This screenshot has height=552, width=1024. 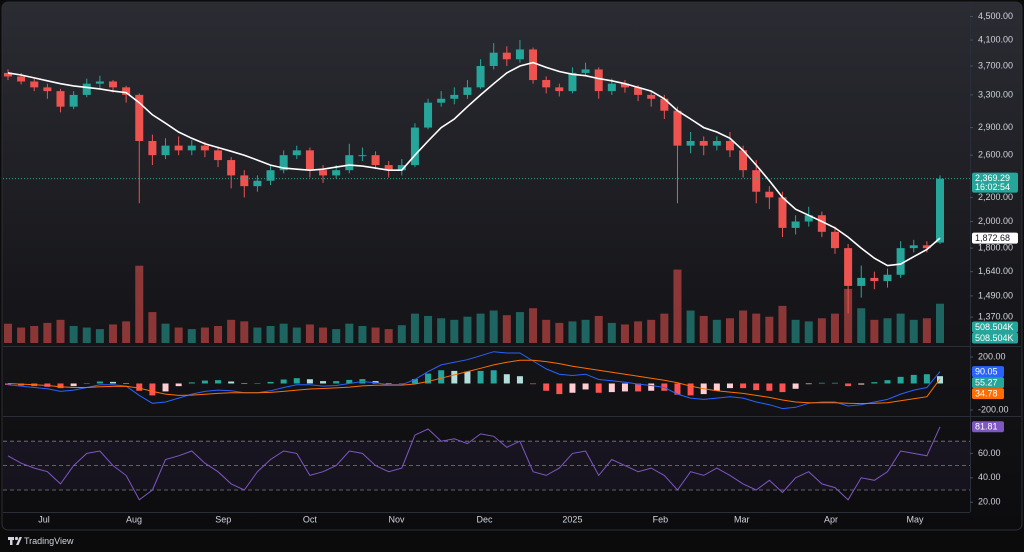 What do you see at coordinates (995, 39) in the screenshot?
I see `y-tick-label: 4,100.00` at bounding box center [995, 39].